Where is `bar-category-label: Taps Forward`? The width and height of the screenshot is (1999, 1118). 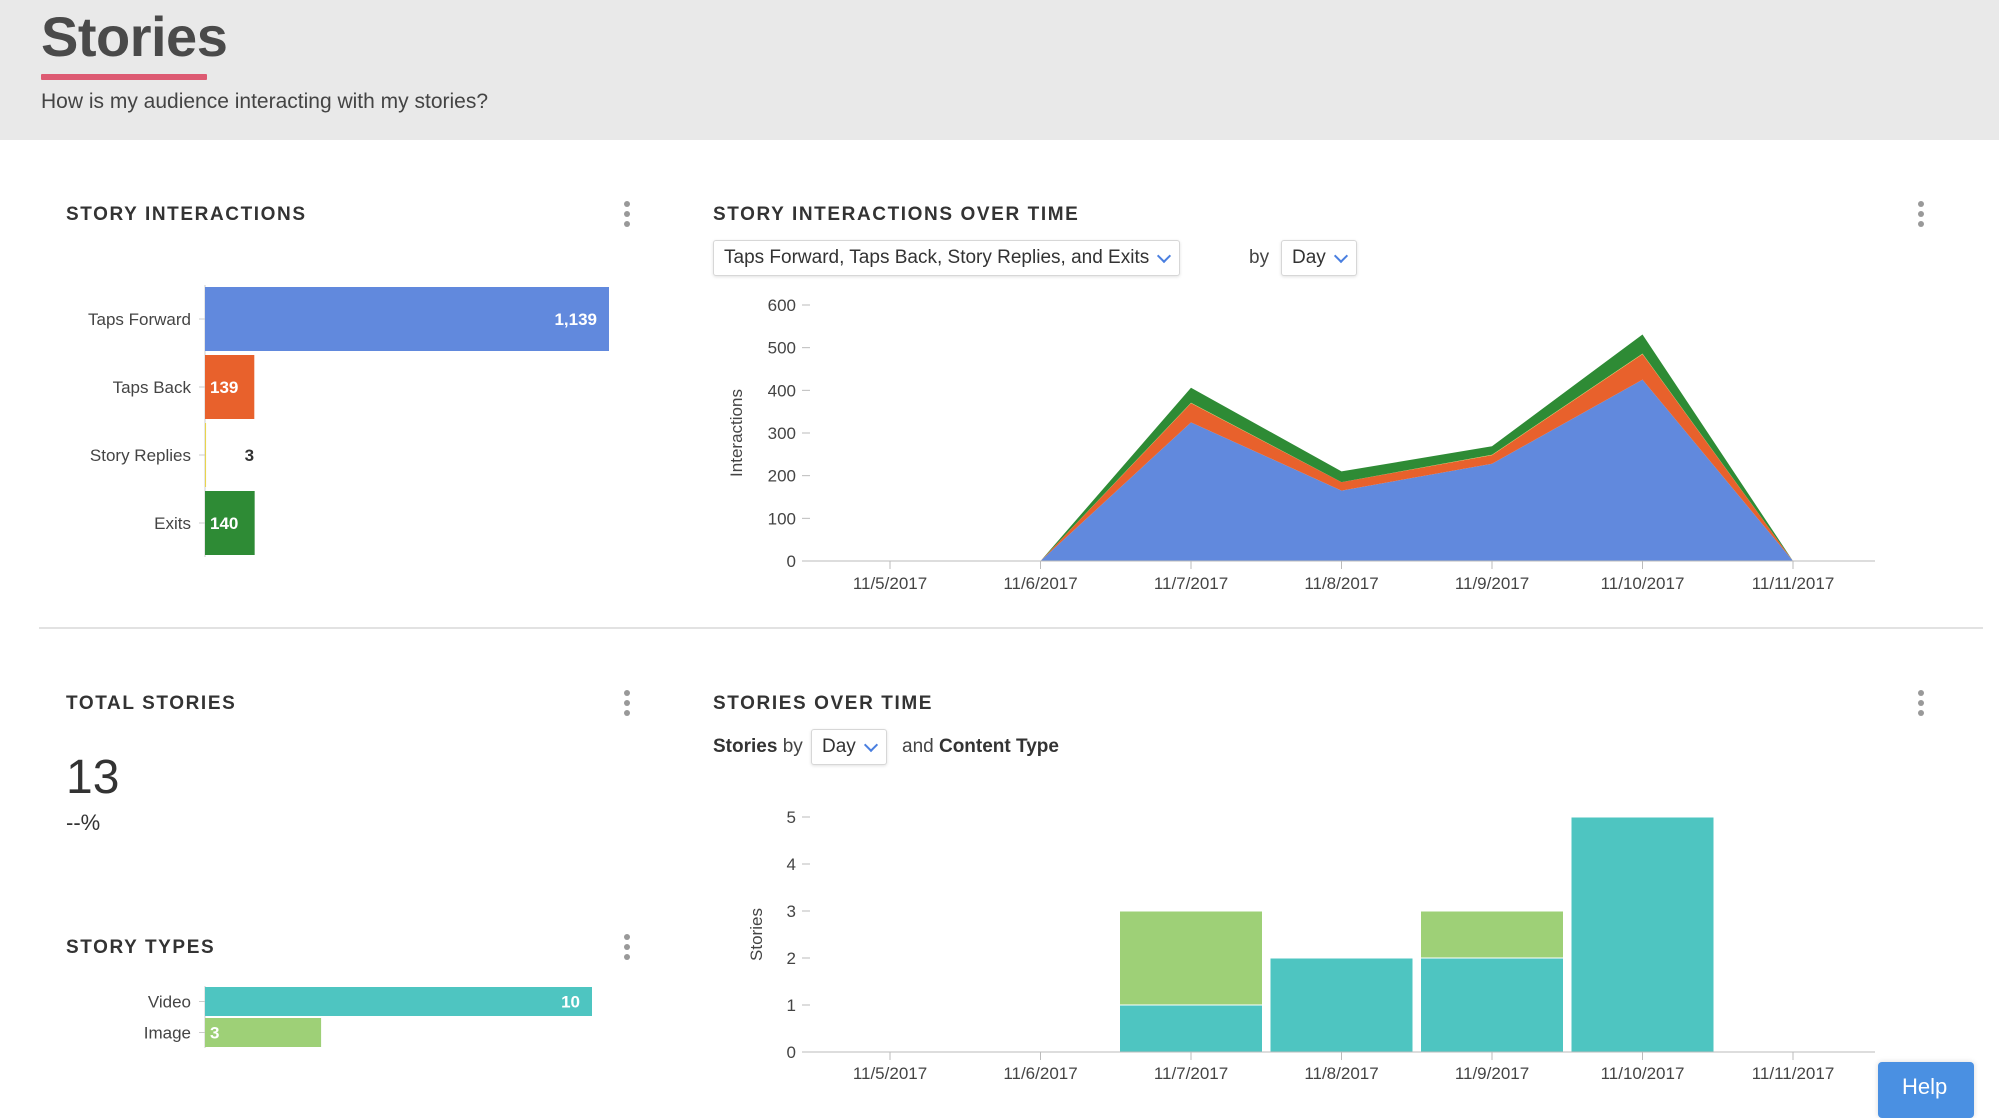
bar-category-label: Taps Forward is located at coordinates (139, 319).